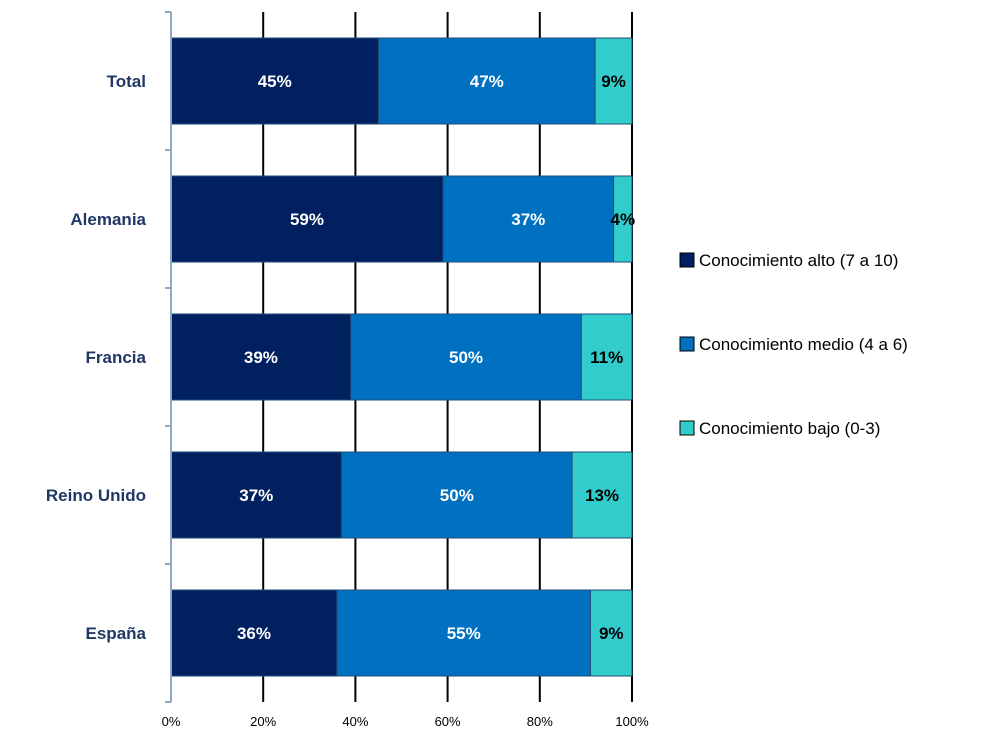 The width and height of the screenshot is (994, 734). I want to click on data-label-total-conocimiento-bajo-0-3: 9%, so click(613, 81).